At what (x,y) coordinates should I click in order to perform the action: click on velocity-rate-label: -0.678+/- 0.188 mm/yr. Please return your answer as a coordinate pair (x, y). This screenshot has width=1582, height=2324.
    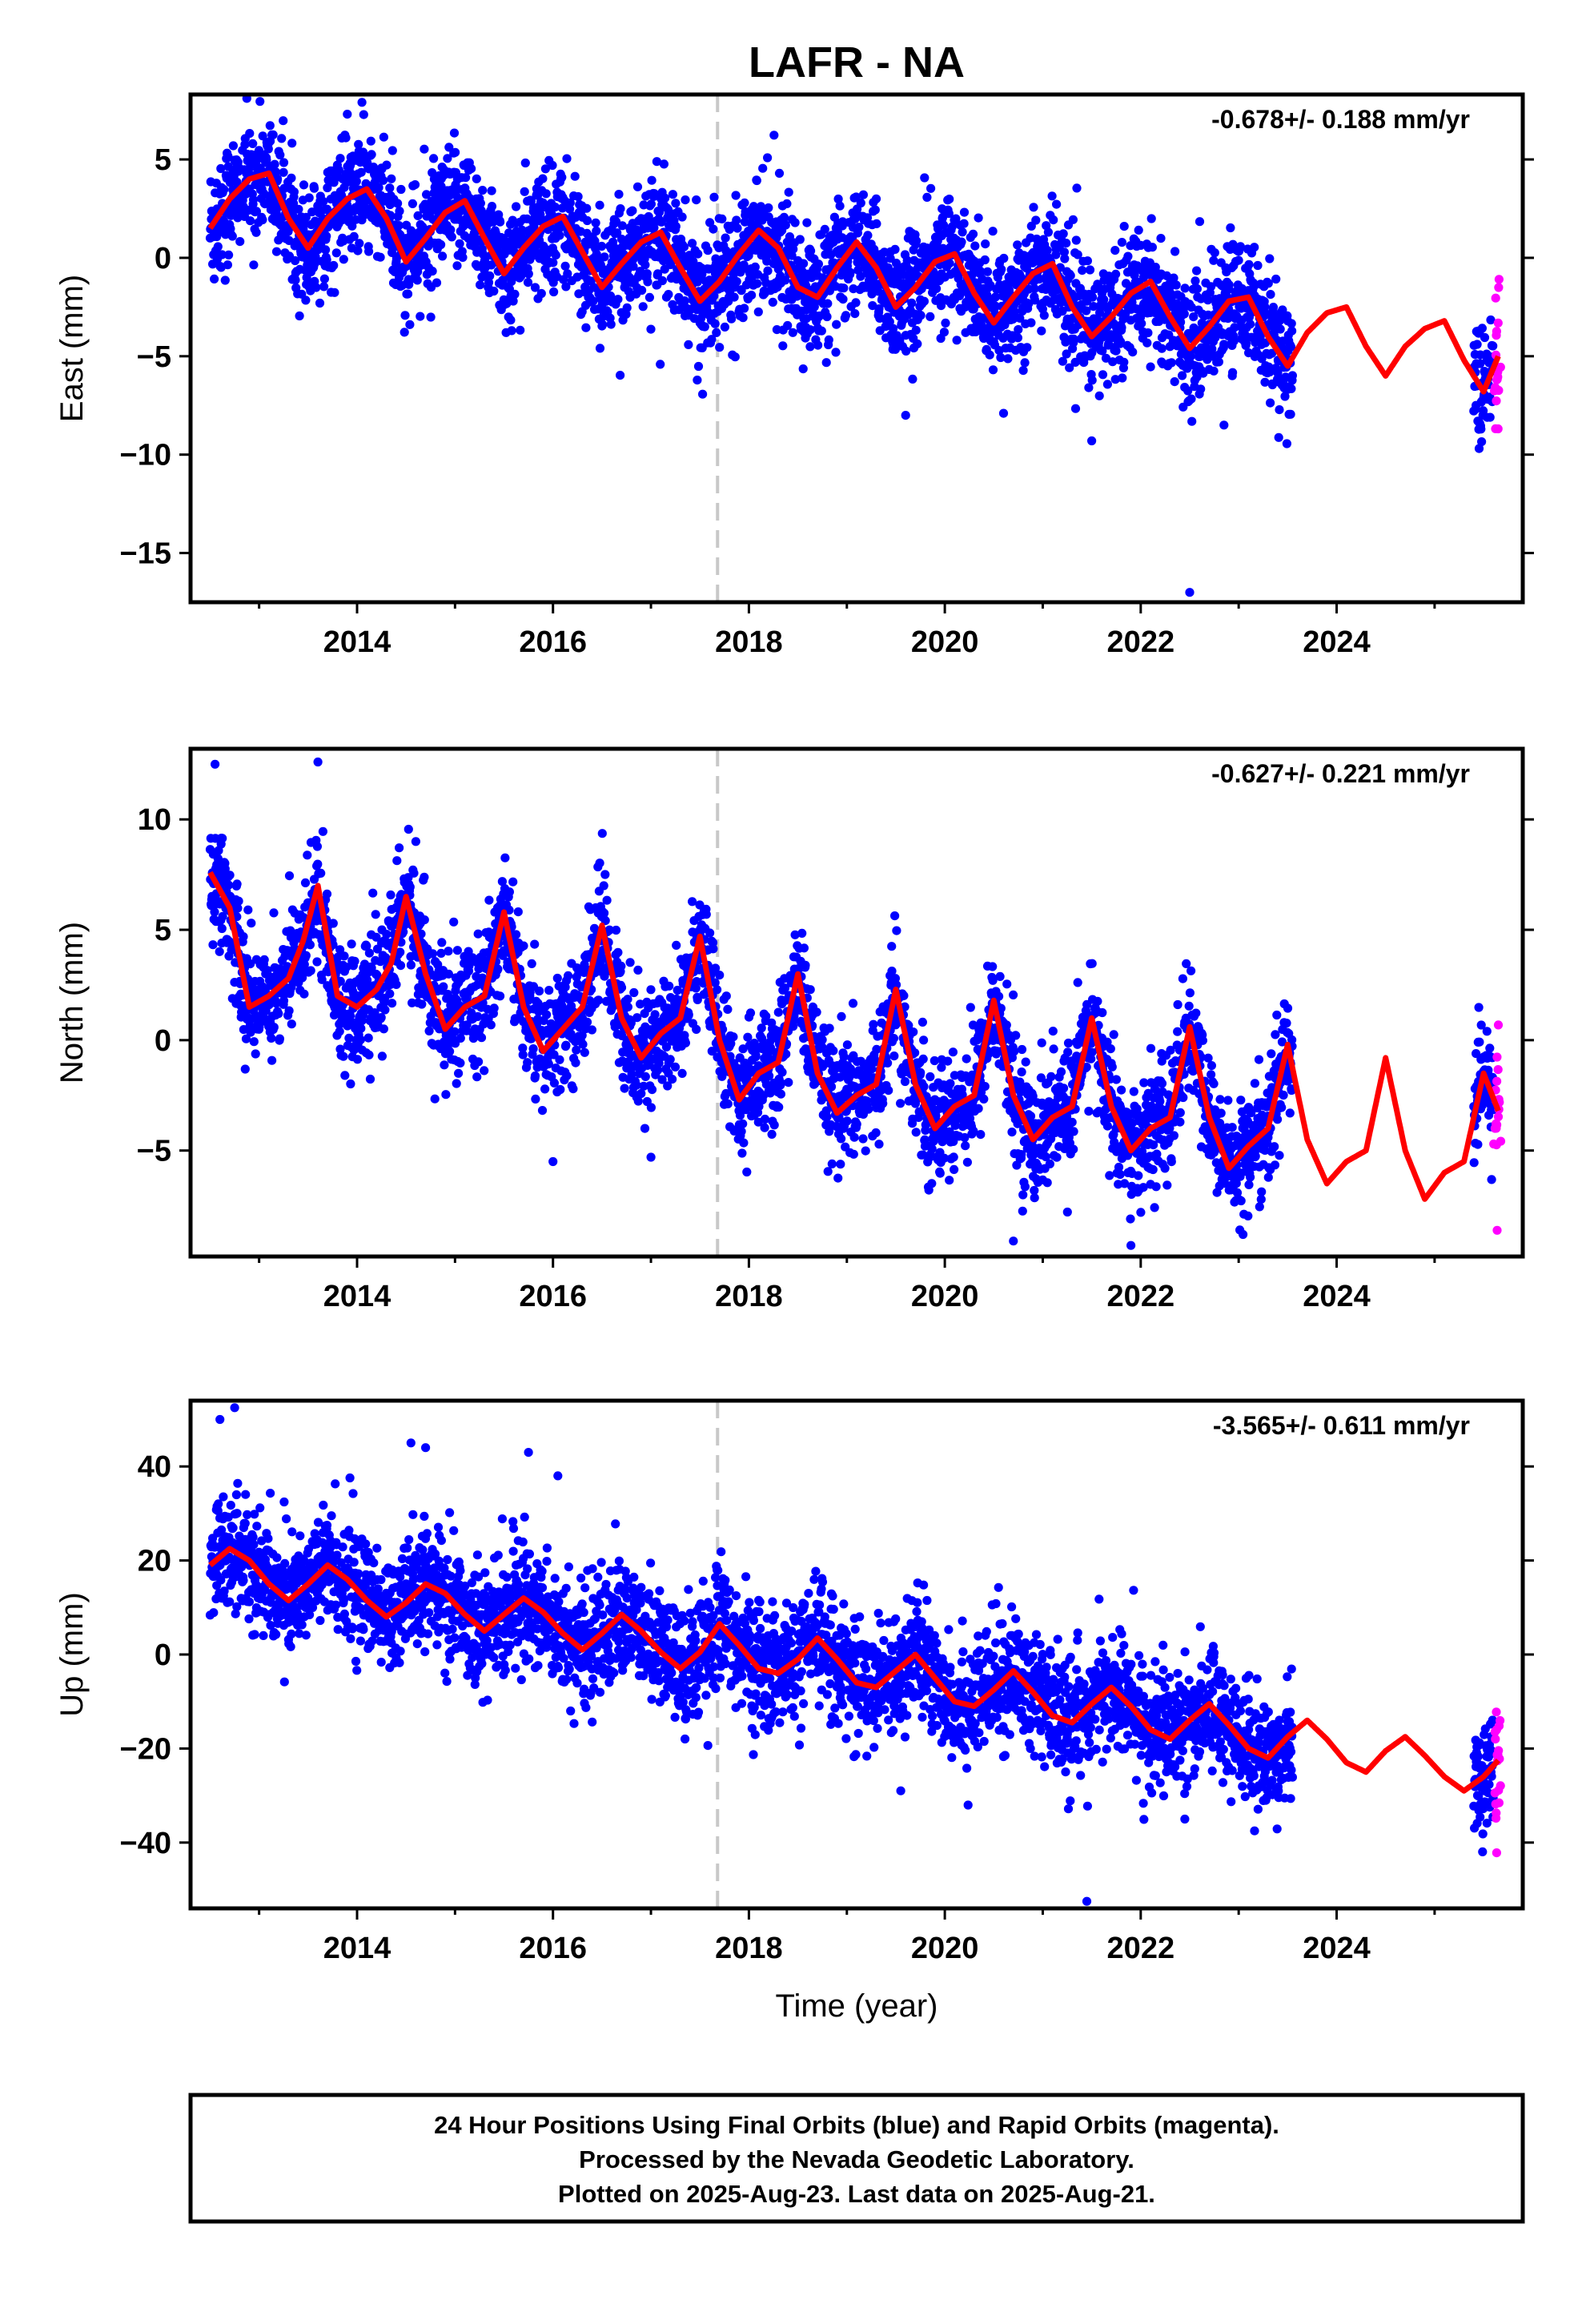
    Looking at the image, I should click on (1340, 119).